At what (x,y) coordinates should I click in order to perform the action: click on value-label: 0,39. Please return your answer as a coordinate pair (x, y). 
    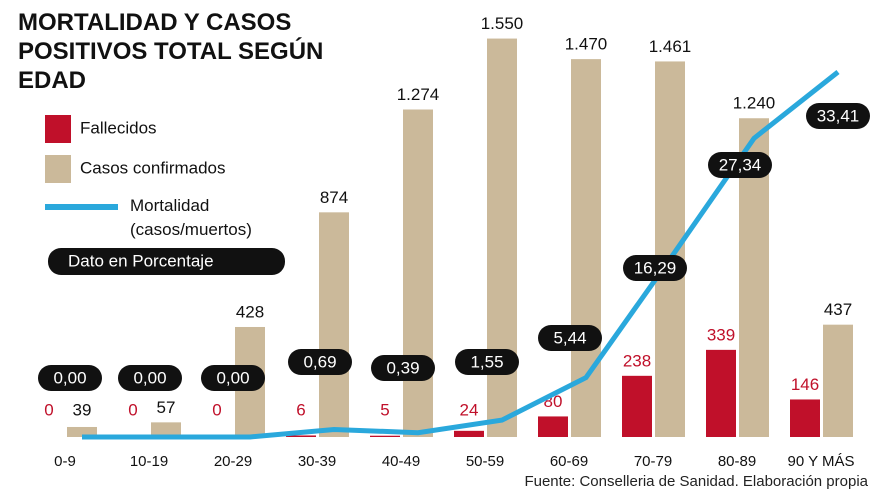
    Looking at the image, I should click on (402, 367).